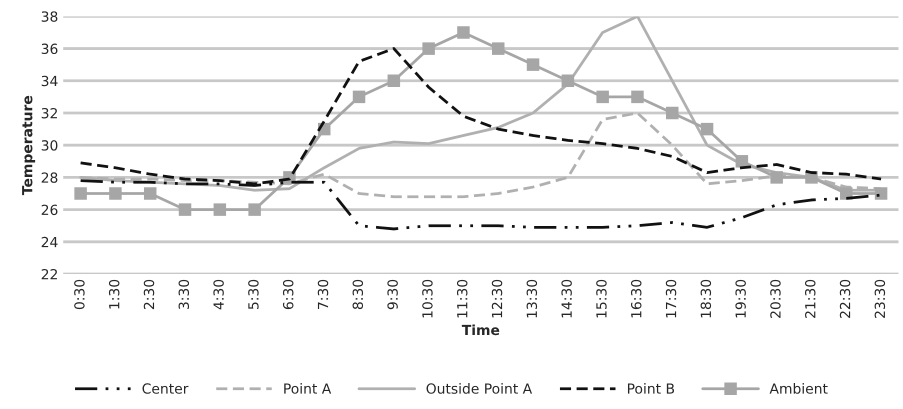 This screenshot has width=903, height=409. I want to click on x-axis-title: Time, so click(481, 330).